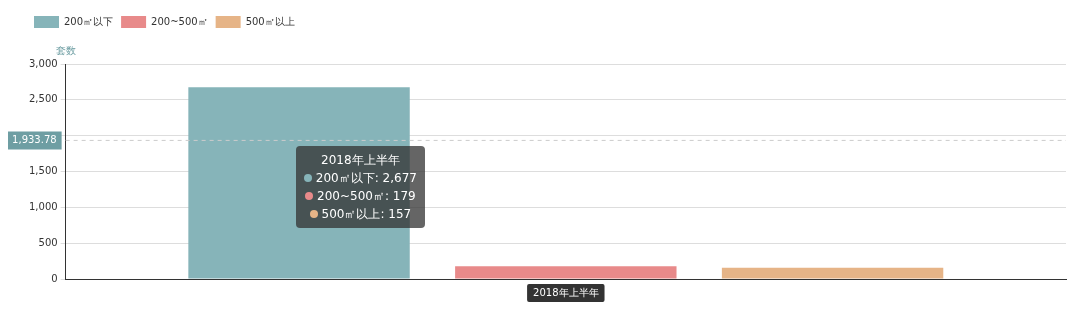 This screenshot has width=1080, height=313. What do you see at coordinates (366, 196) in the screenshot?
I see `annotation: 200~500㎡: 179` at bounding box center [366, 196].